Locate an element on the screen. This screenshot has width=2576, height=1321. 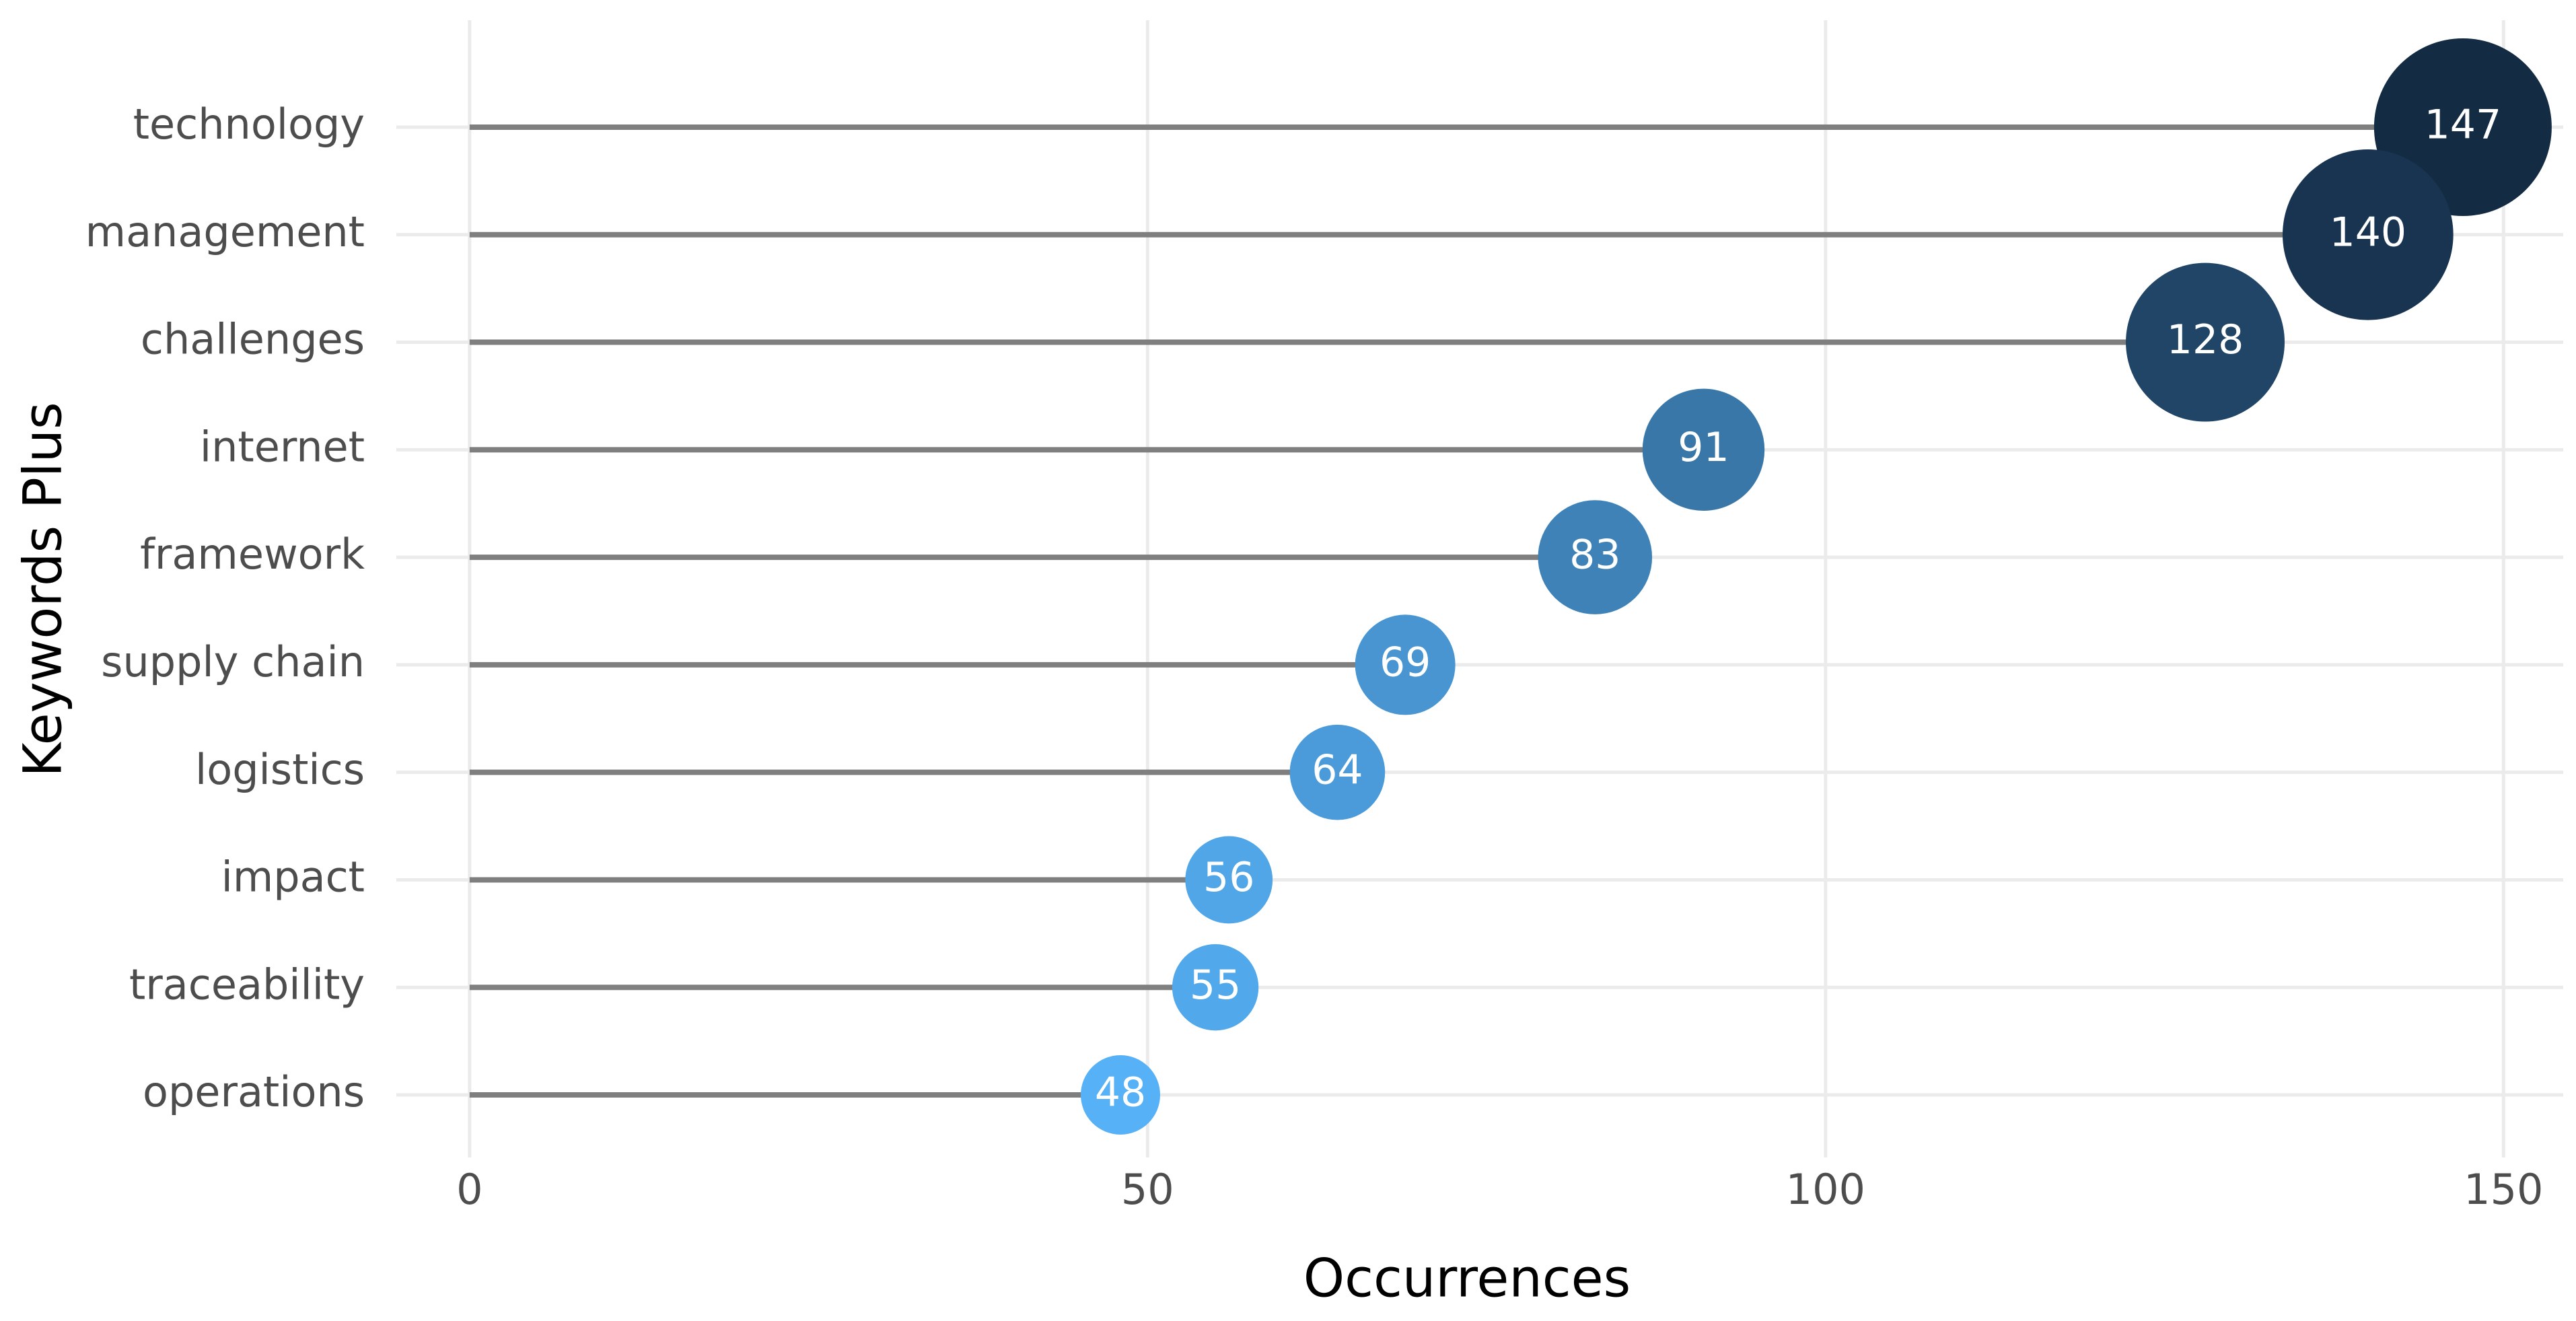
value-label: 140 is located at coordinates (2368, 232).